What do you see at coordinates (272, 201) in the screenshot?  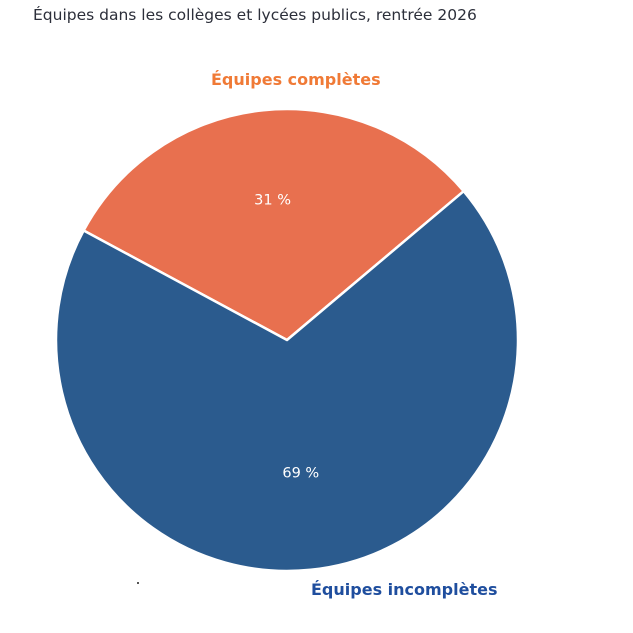 I see `slice-value-label-complete: 31 %` at bounding box center [272, 201].